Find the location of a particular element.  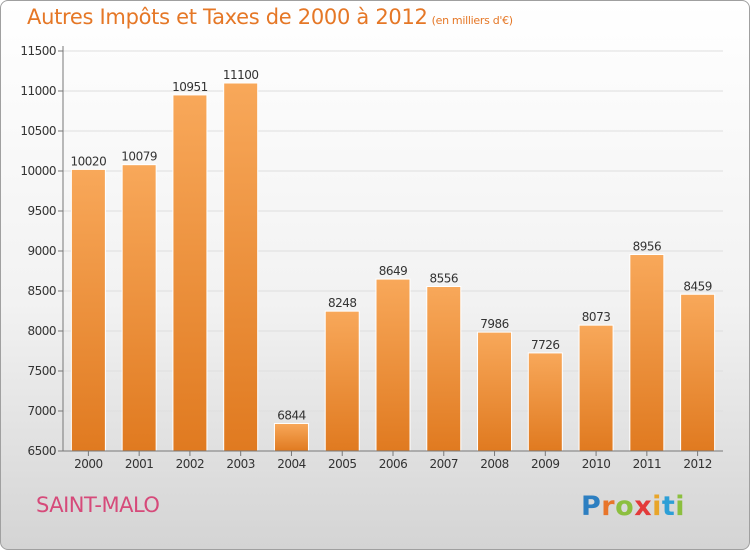

x-tick-label-2001: 2001 is located at coordinates (139, 464).